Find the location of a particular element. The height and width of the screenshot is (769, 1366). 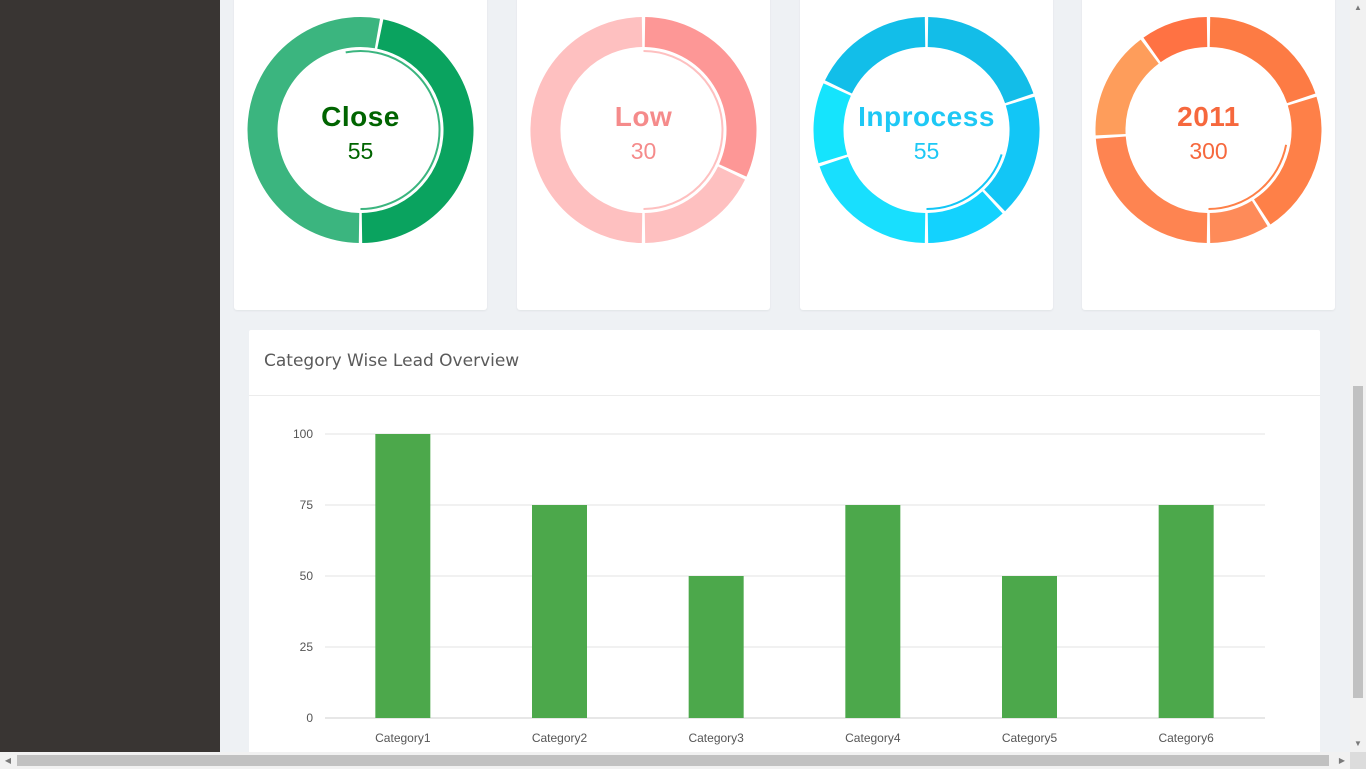

donut-value-2011: 300 is located at coordinates (1208, 151).